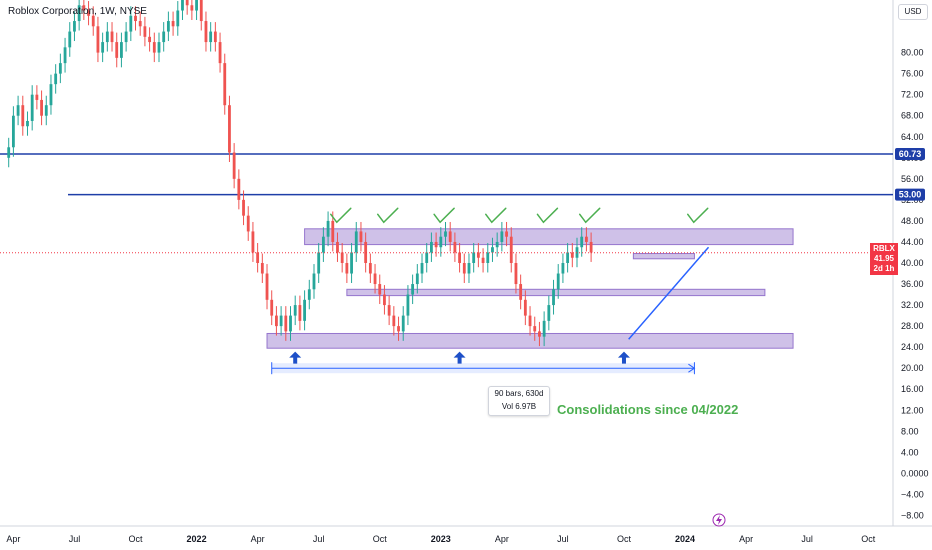  What do you see at coordinates (441, 539) in the screenshot?
I see `x-tick-label: 2023` at bounding box center [441, 539].